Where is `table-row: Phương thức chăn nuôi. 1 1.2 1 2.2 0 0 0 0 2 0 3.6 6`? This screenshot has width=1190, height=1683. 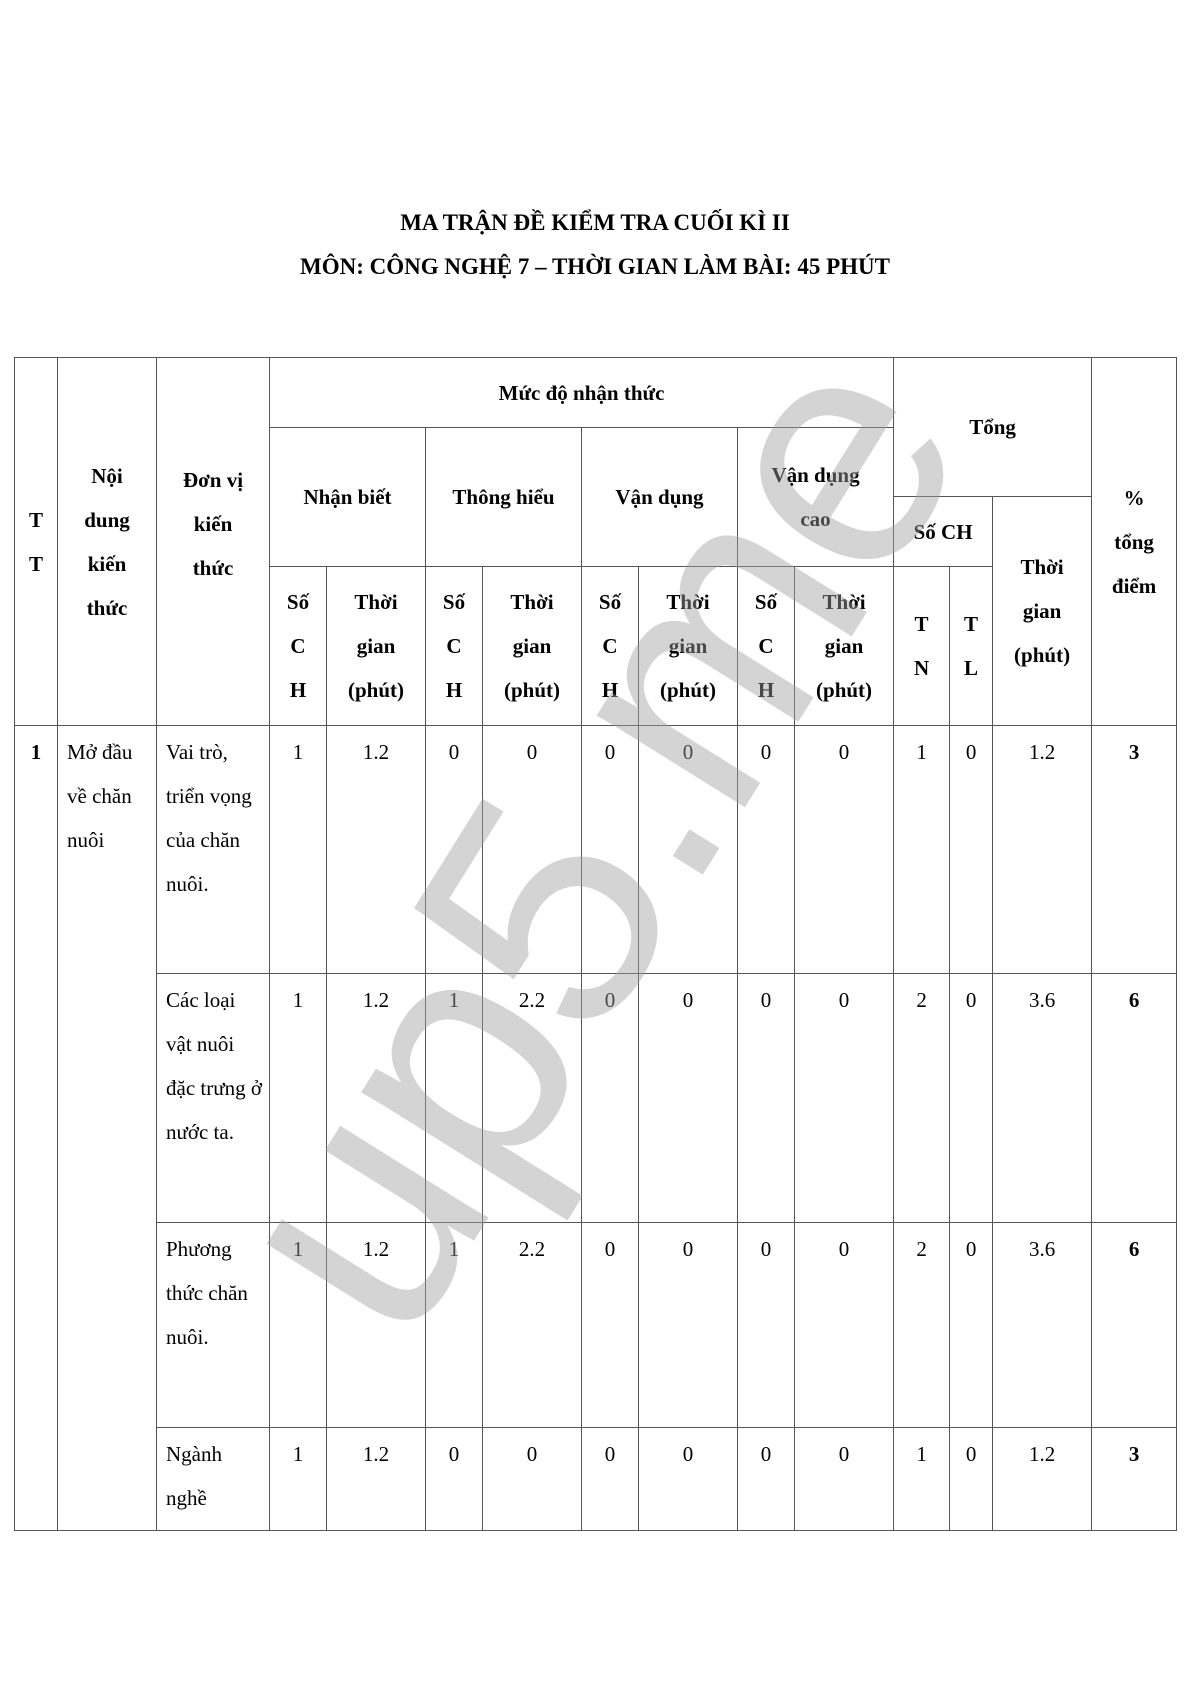
table-row: Phương thức chăn nuôi. 1 1.2 1 2.2 0 0 0 0 2 0 3.6 6 is located at coordinates (596, 1325).